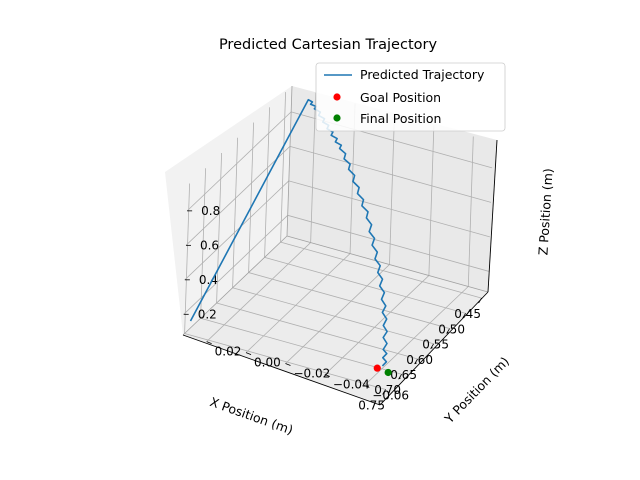 This screenshot has width=640, height=480. What do you see at coordinates (419, 360) in the screenshot?
I see `x-tick-label-3: 0.60` at bounding box center [419, 360].